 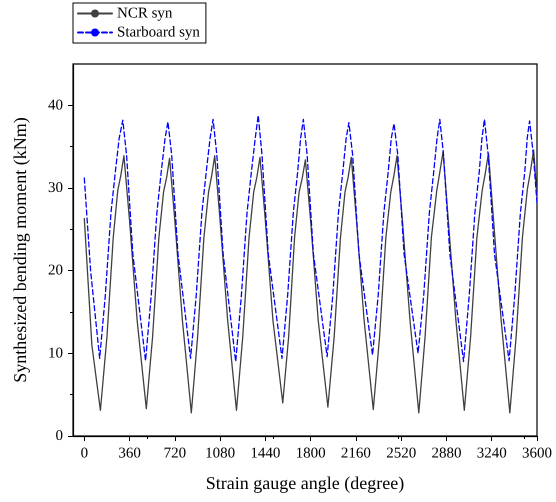 I want to click on x-tick-label: 3600, so click(x=537, y=454).